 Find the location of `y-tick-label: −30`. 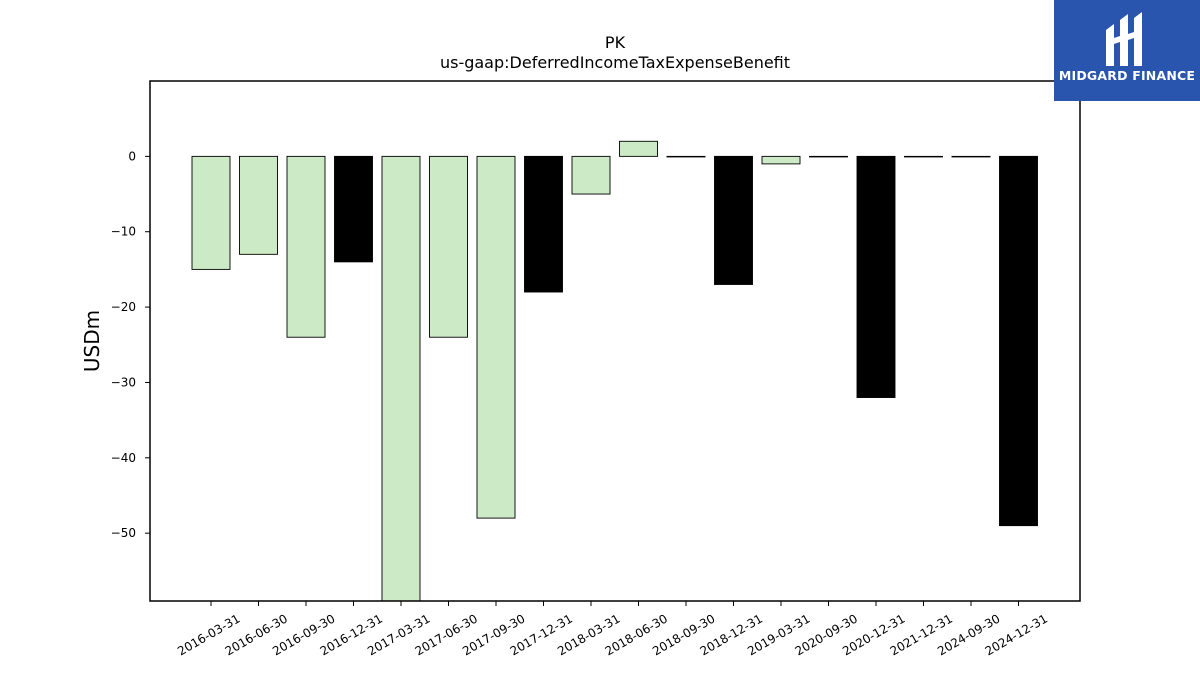

y-tick-label: −30 is located at coordinates (123, 382).